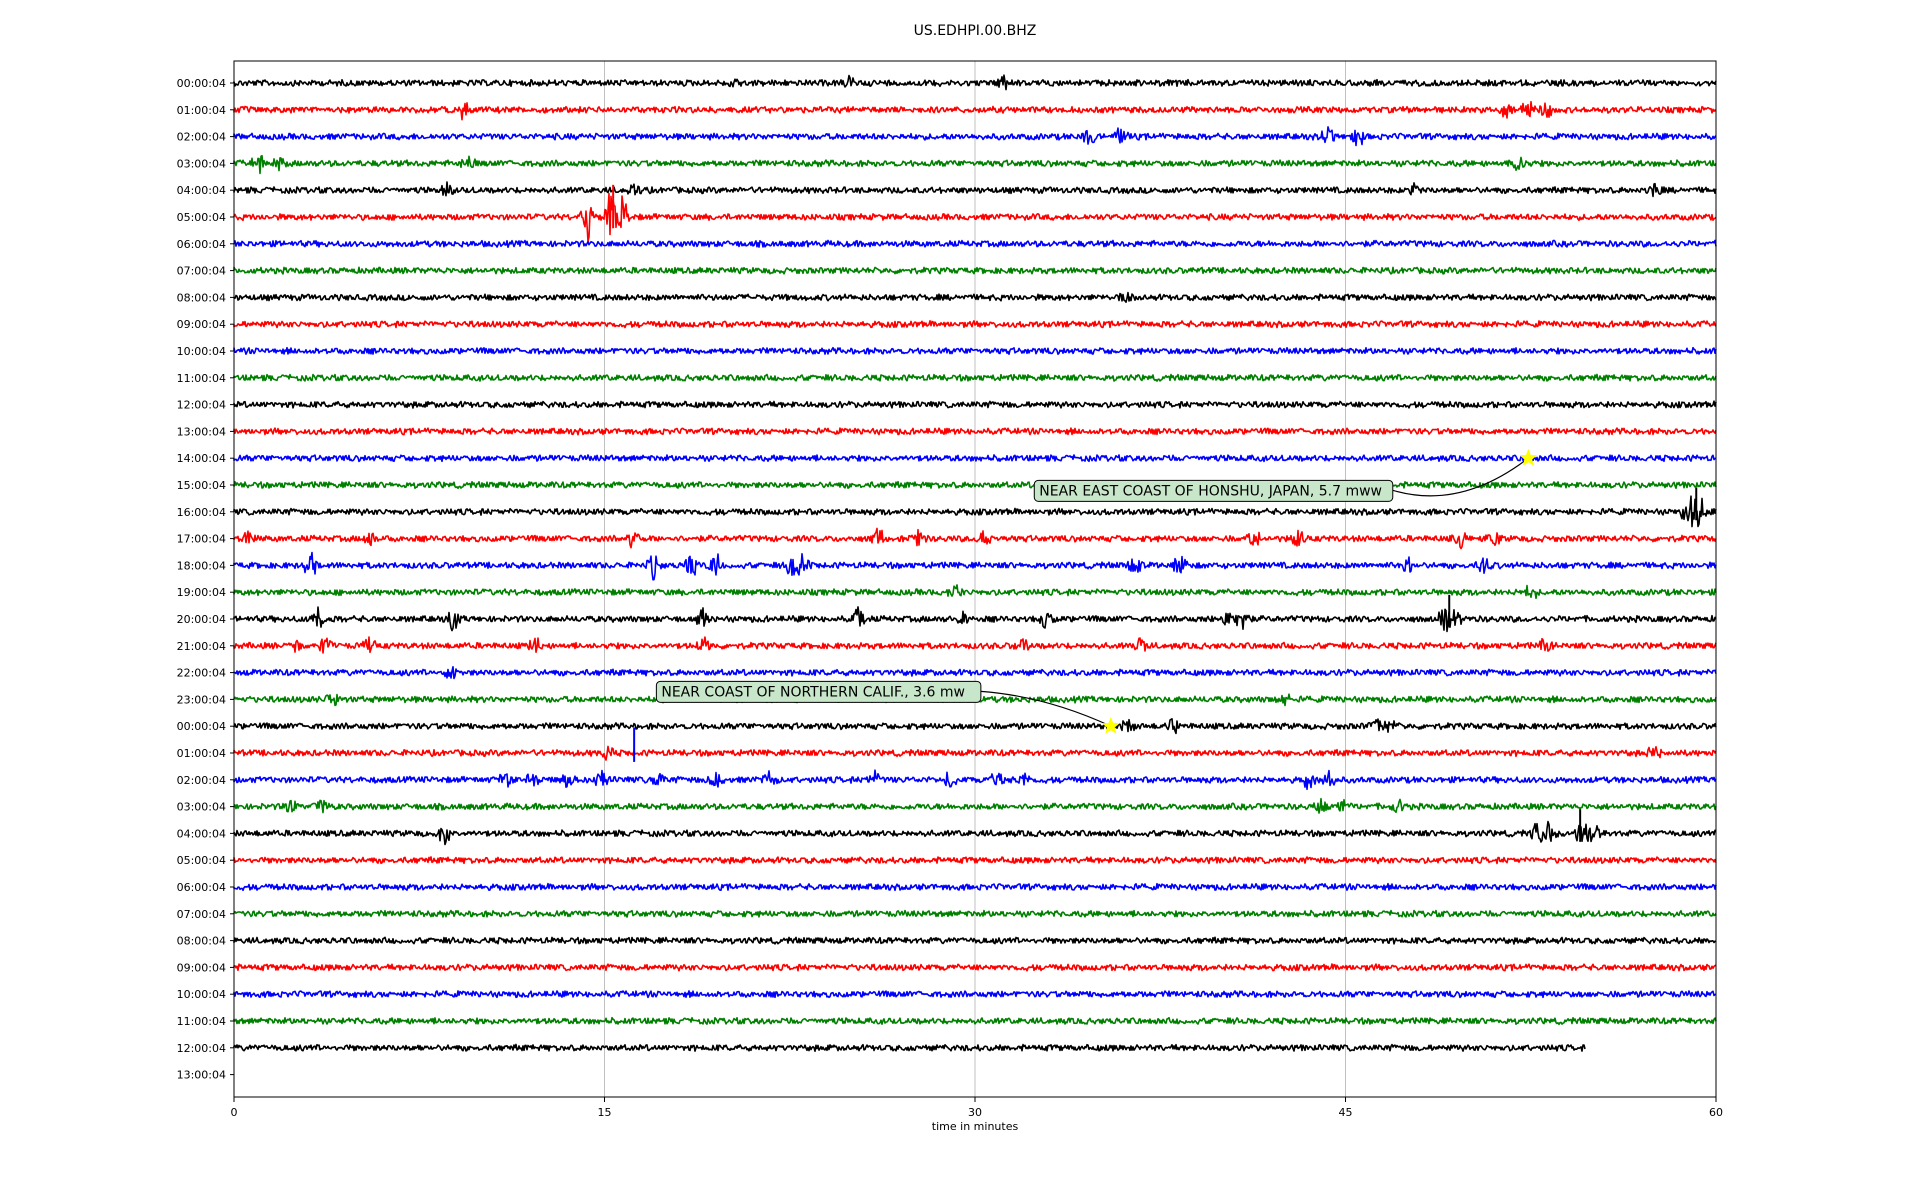 Image resolution: width=1920 pixels, height=1200 pixels. Describe the element at coordinates (201, 458) in the screenshot. I see `y-tick-label: 14:00:04` at that location.